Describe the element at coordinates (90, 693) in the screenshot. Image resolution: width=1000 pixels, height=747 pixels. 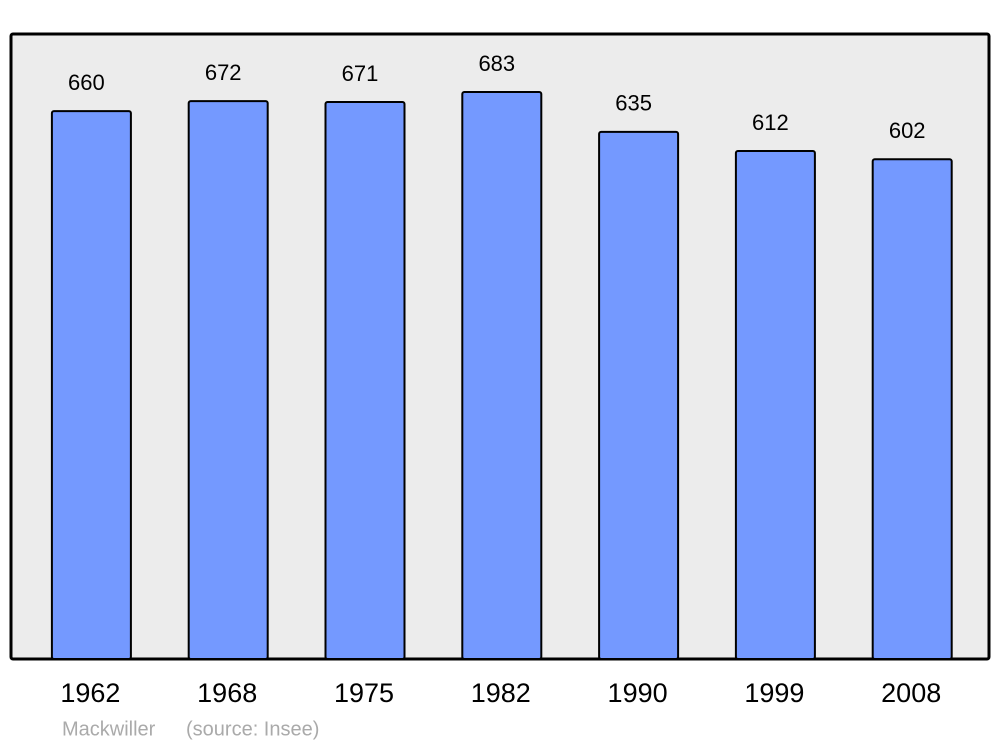
I see `x-tick-label: 1962` at that location.